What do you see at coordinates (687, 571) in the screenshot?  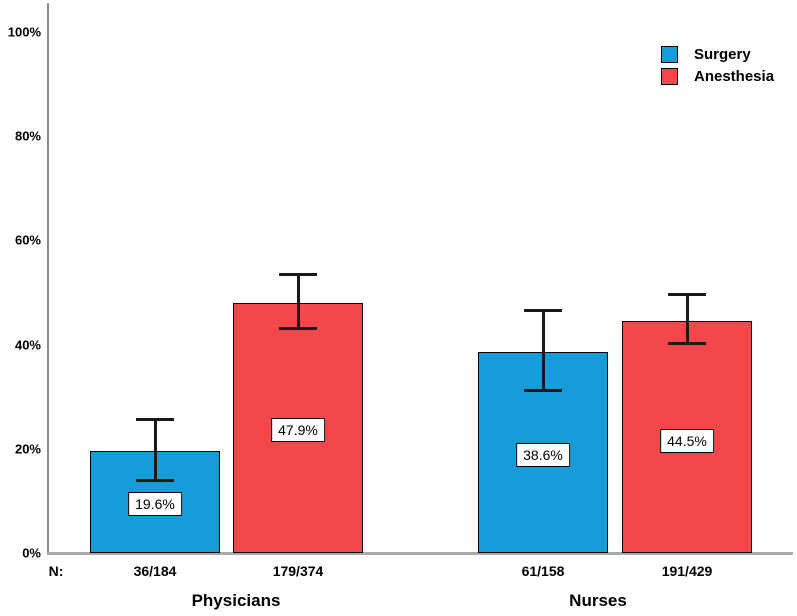 I see `n-count-label: 191/429` at bounding box center [687, 571].